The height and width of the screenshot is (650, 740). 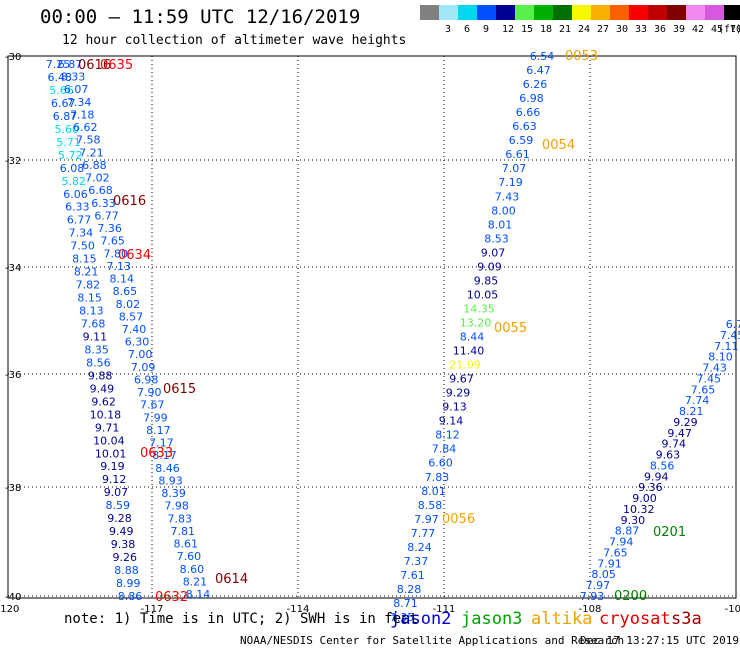 What do you see at coordinates (158, 430) in the screenshot?
I see `wave-height-value: 8.17` at bounding box center [158, 430].